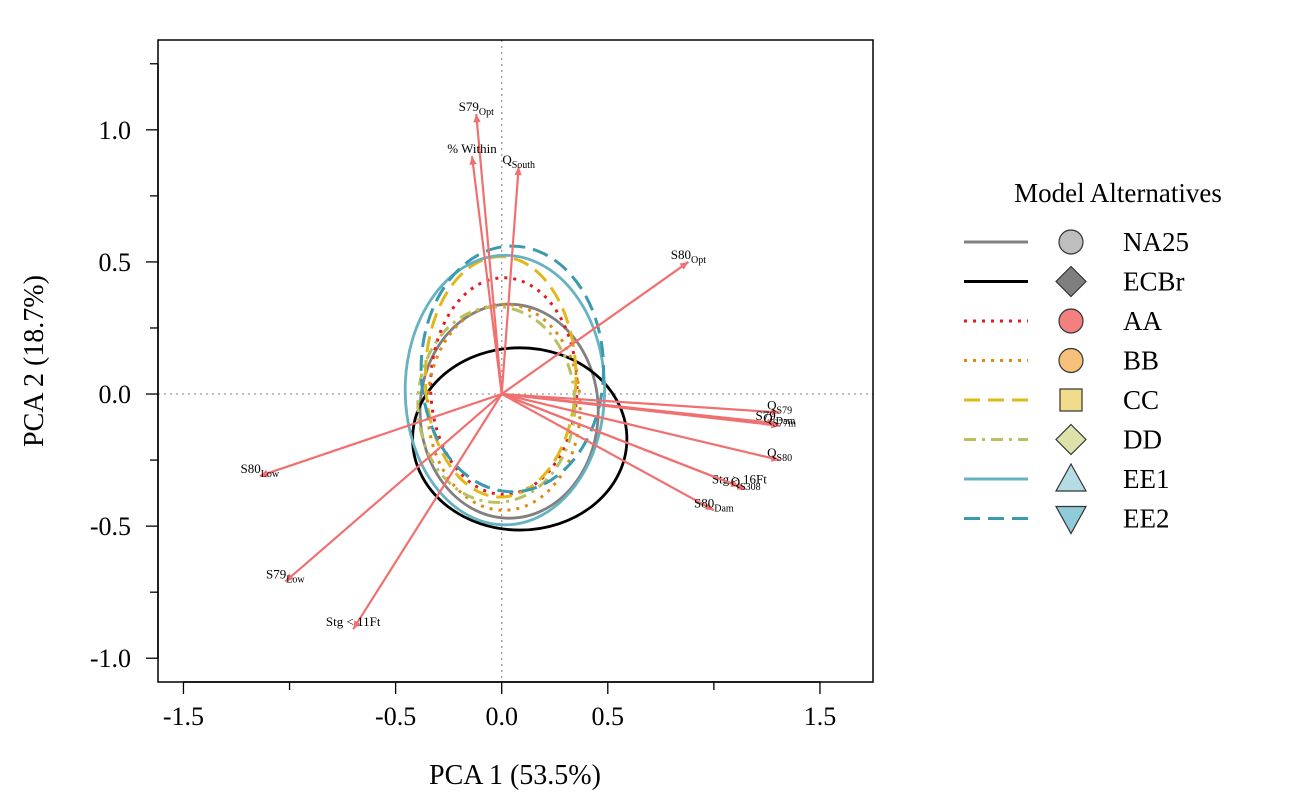 The height and width of the screenshot is (800, 1300). I want to click on legend-label-ee2: EE2, so click(1146, 519).